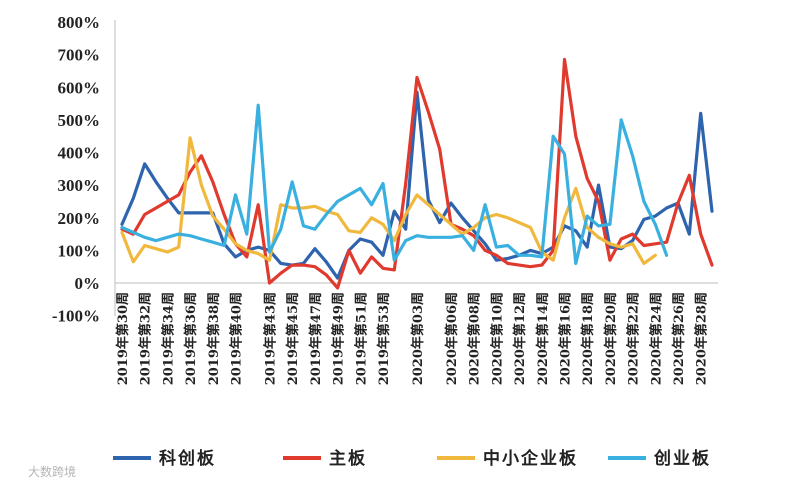 This screenshot has width=792, height=484. Describe the element at coordinates (679, 338) in the screenshot. I see `x-tick-label: 2020年第26周` at that location.